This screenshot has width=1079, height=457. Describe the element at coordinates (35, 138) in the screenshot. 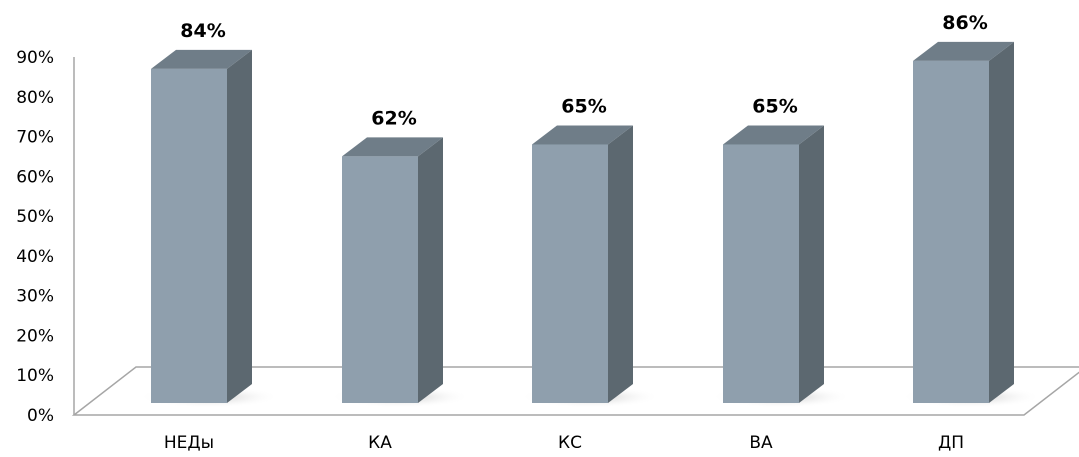

I see `y-tick-label: 70%` at that location.